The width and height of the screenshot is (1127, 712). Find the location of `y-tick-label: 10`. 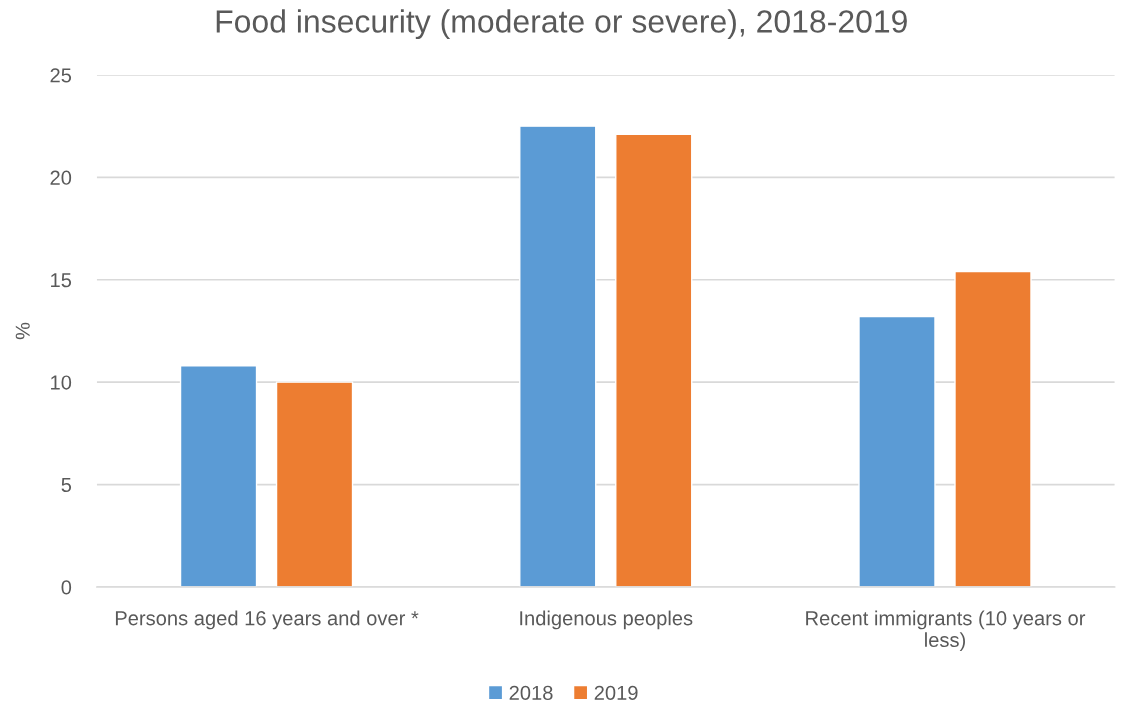

y-tick-label: 10 is located at coordinates (61, 382).